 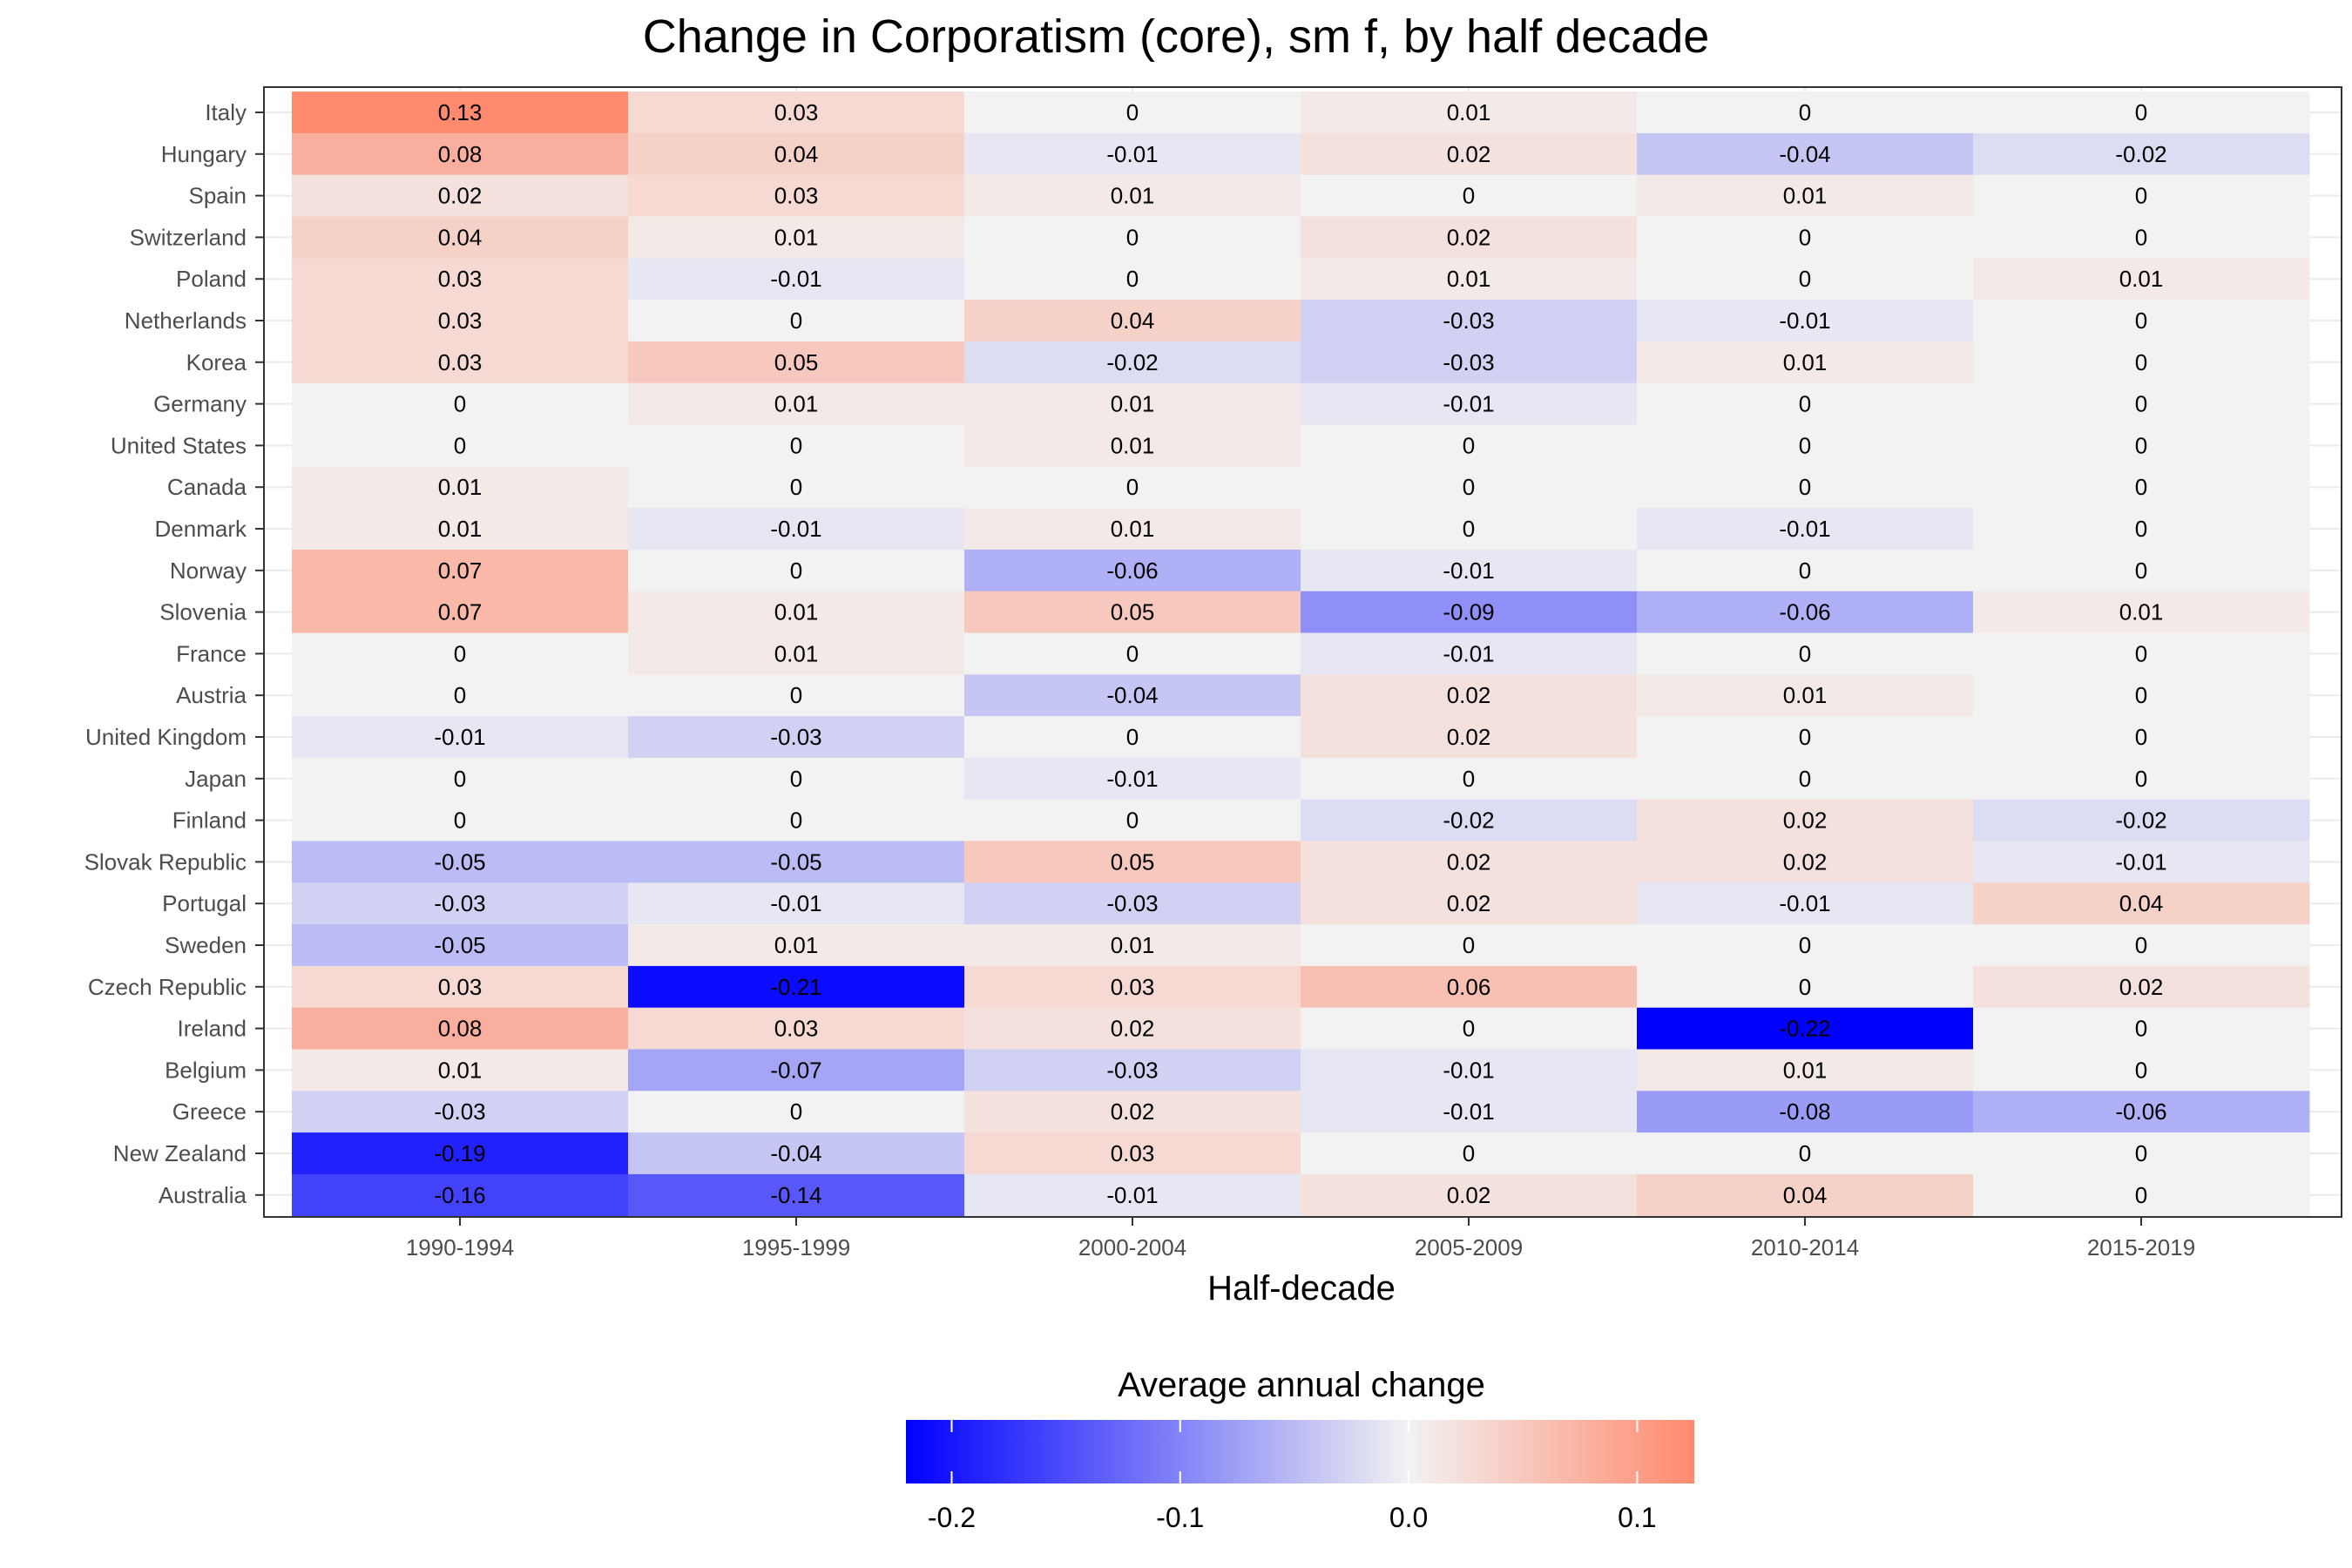 I want to click on x-tick-label: 2015-2019, so click(x=2141, y=1247).